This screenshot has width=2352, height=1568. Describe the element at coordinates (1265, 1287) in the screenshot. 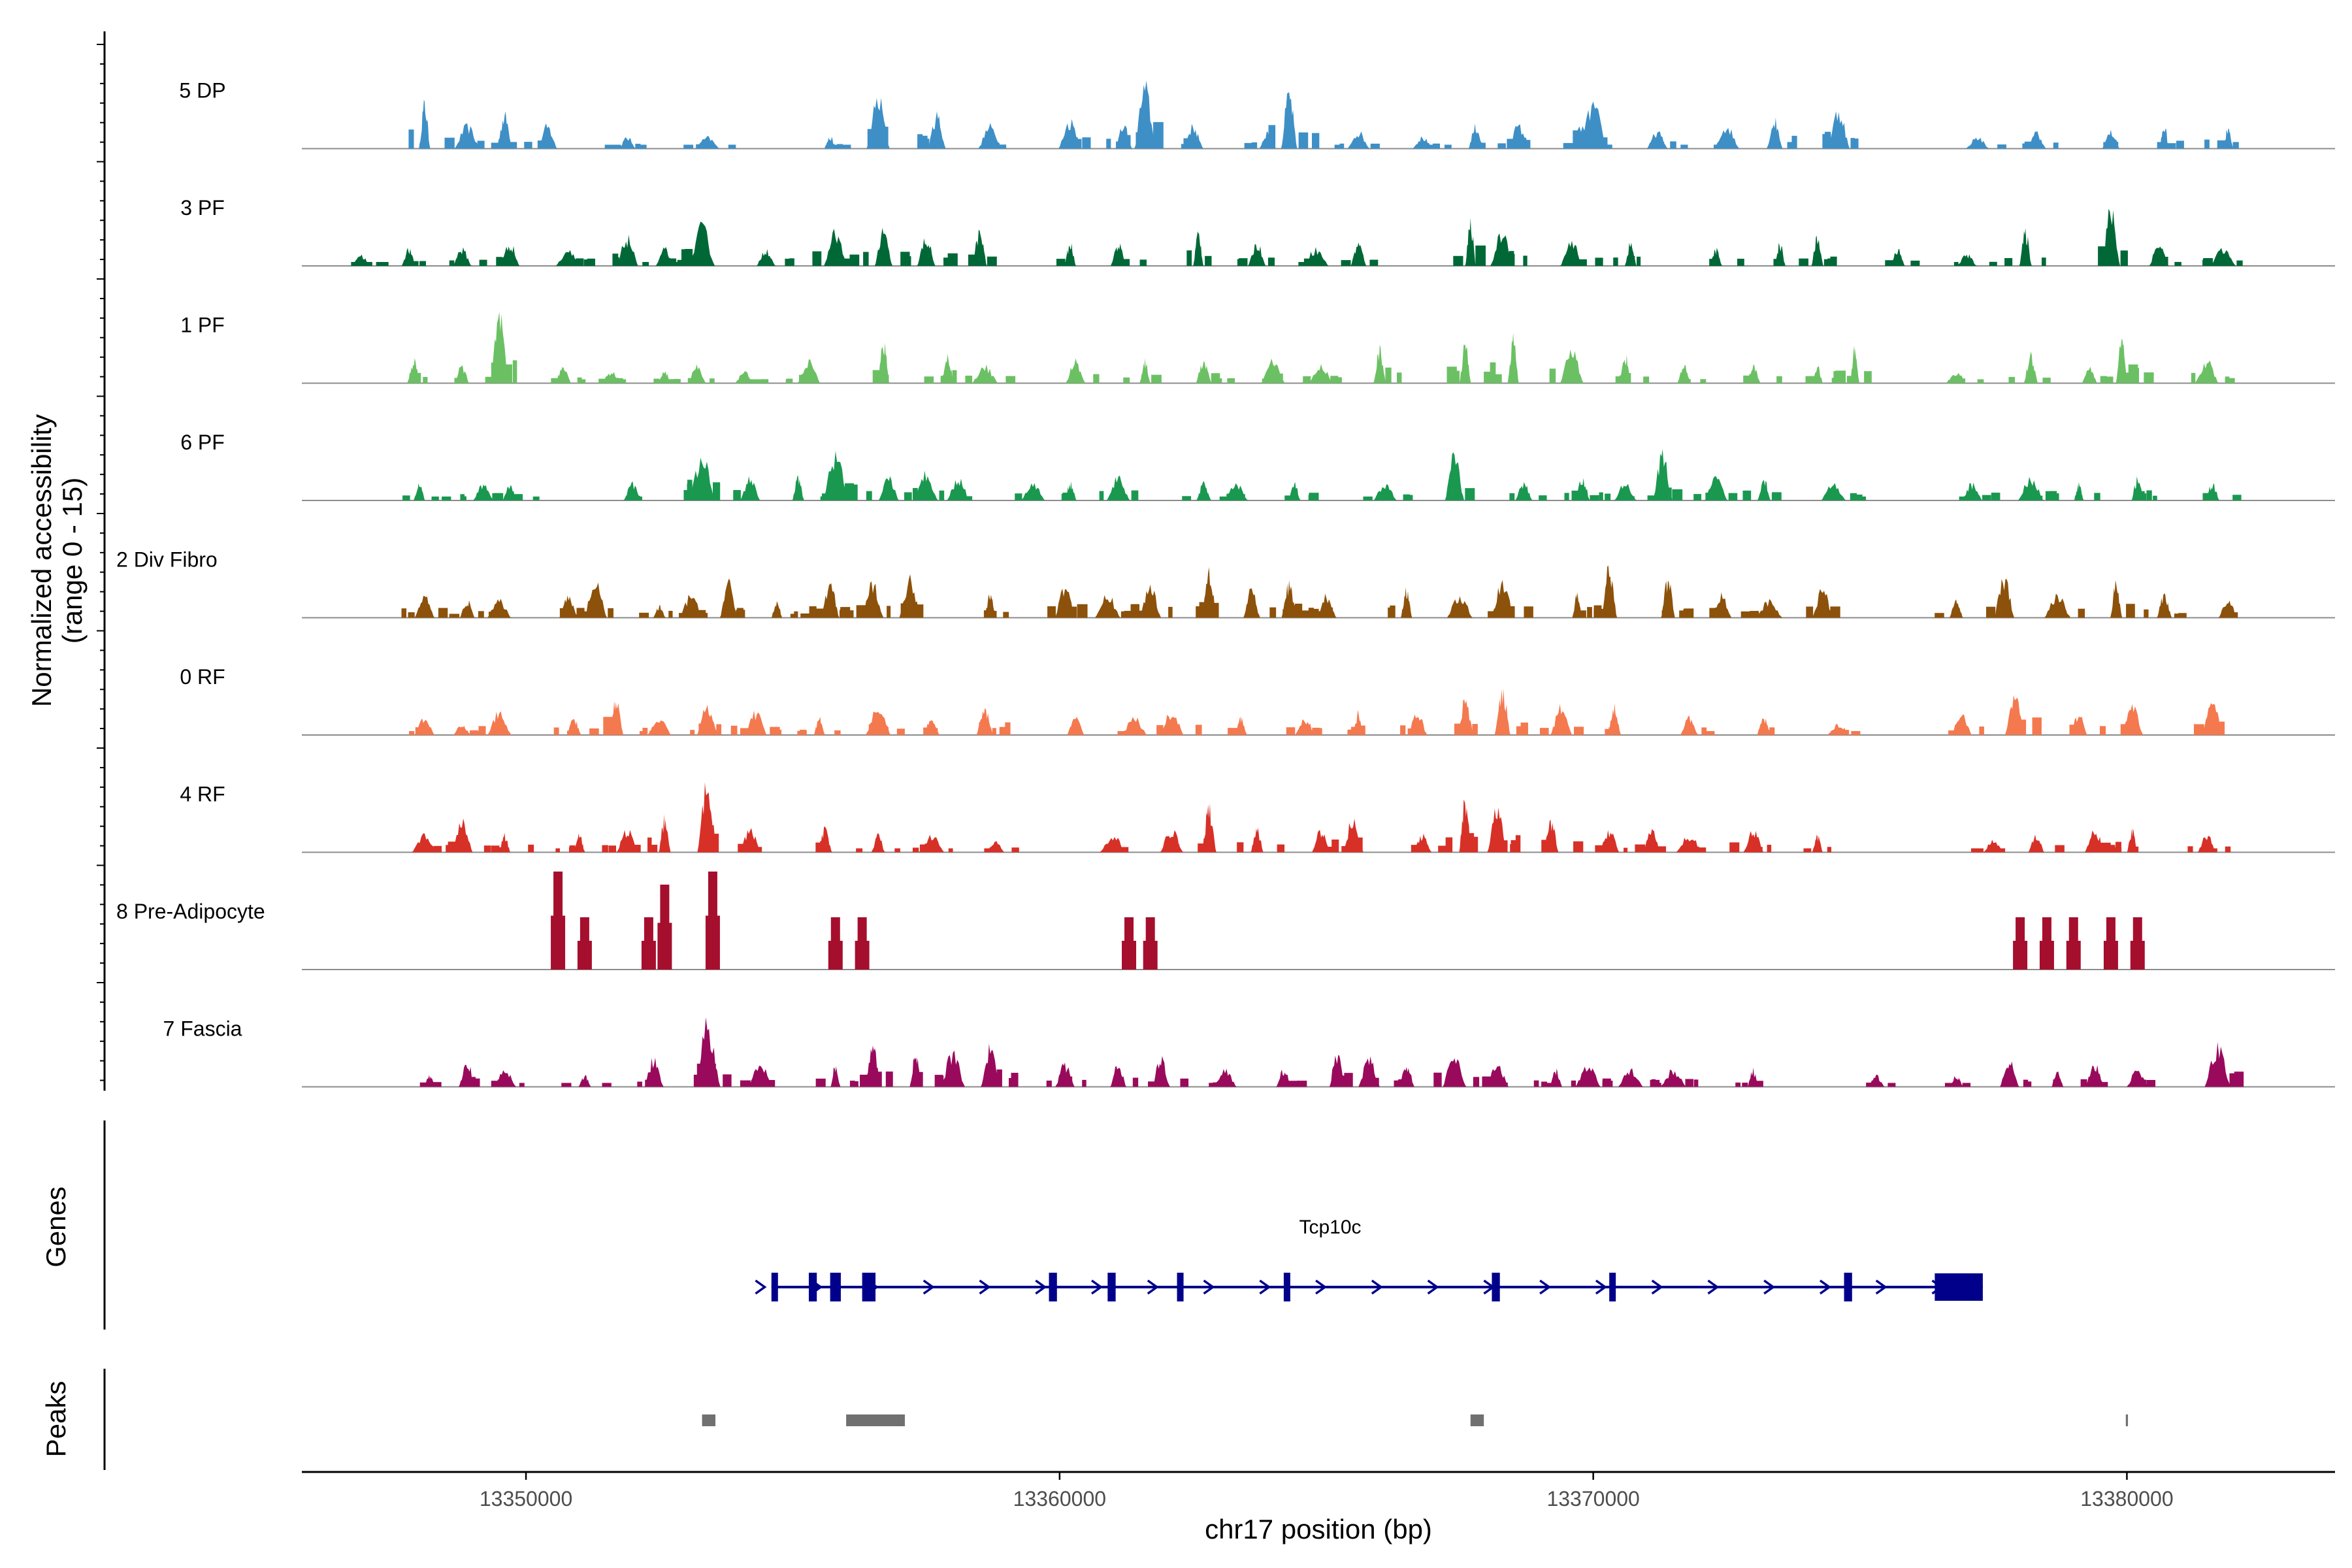

I see `strand-arrow` at that location.